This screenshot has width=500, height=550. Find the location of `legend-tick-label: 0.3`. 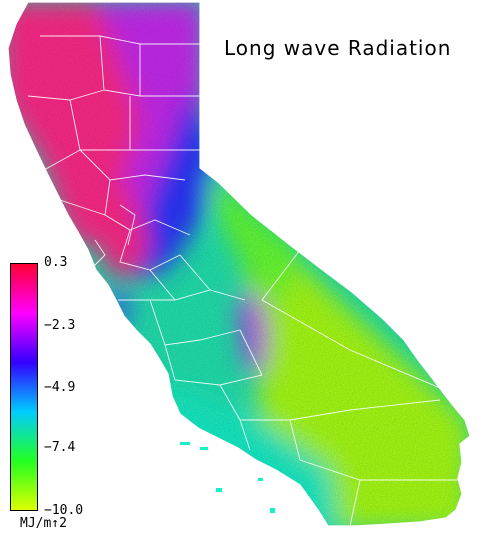

legend-tick-label: 0.3 is located at coordinates (56, 262).